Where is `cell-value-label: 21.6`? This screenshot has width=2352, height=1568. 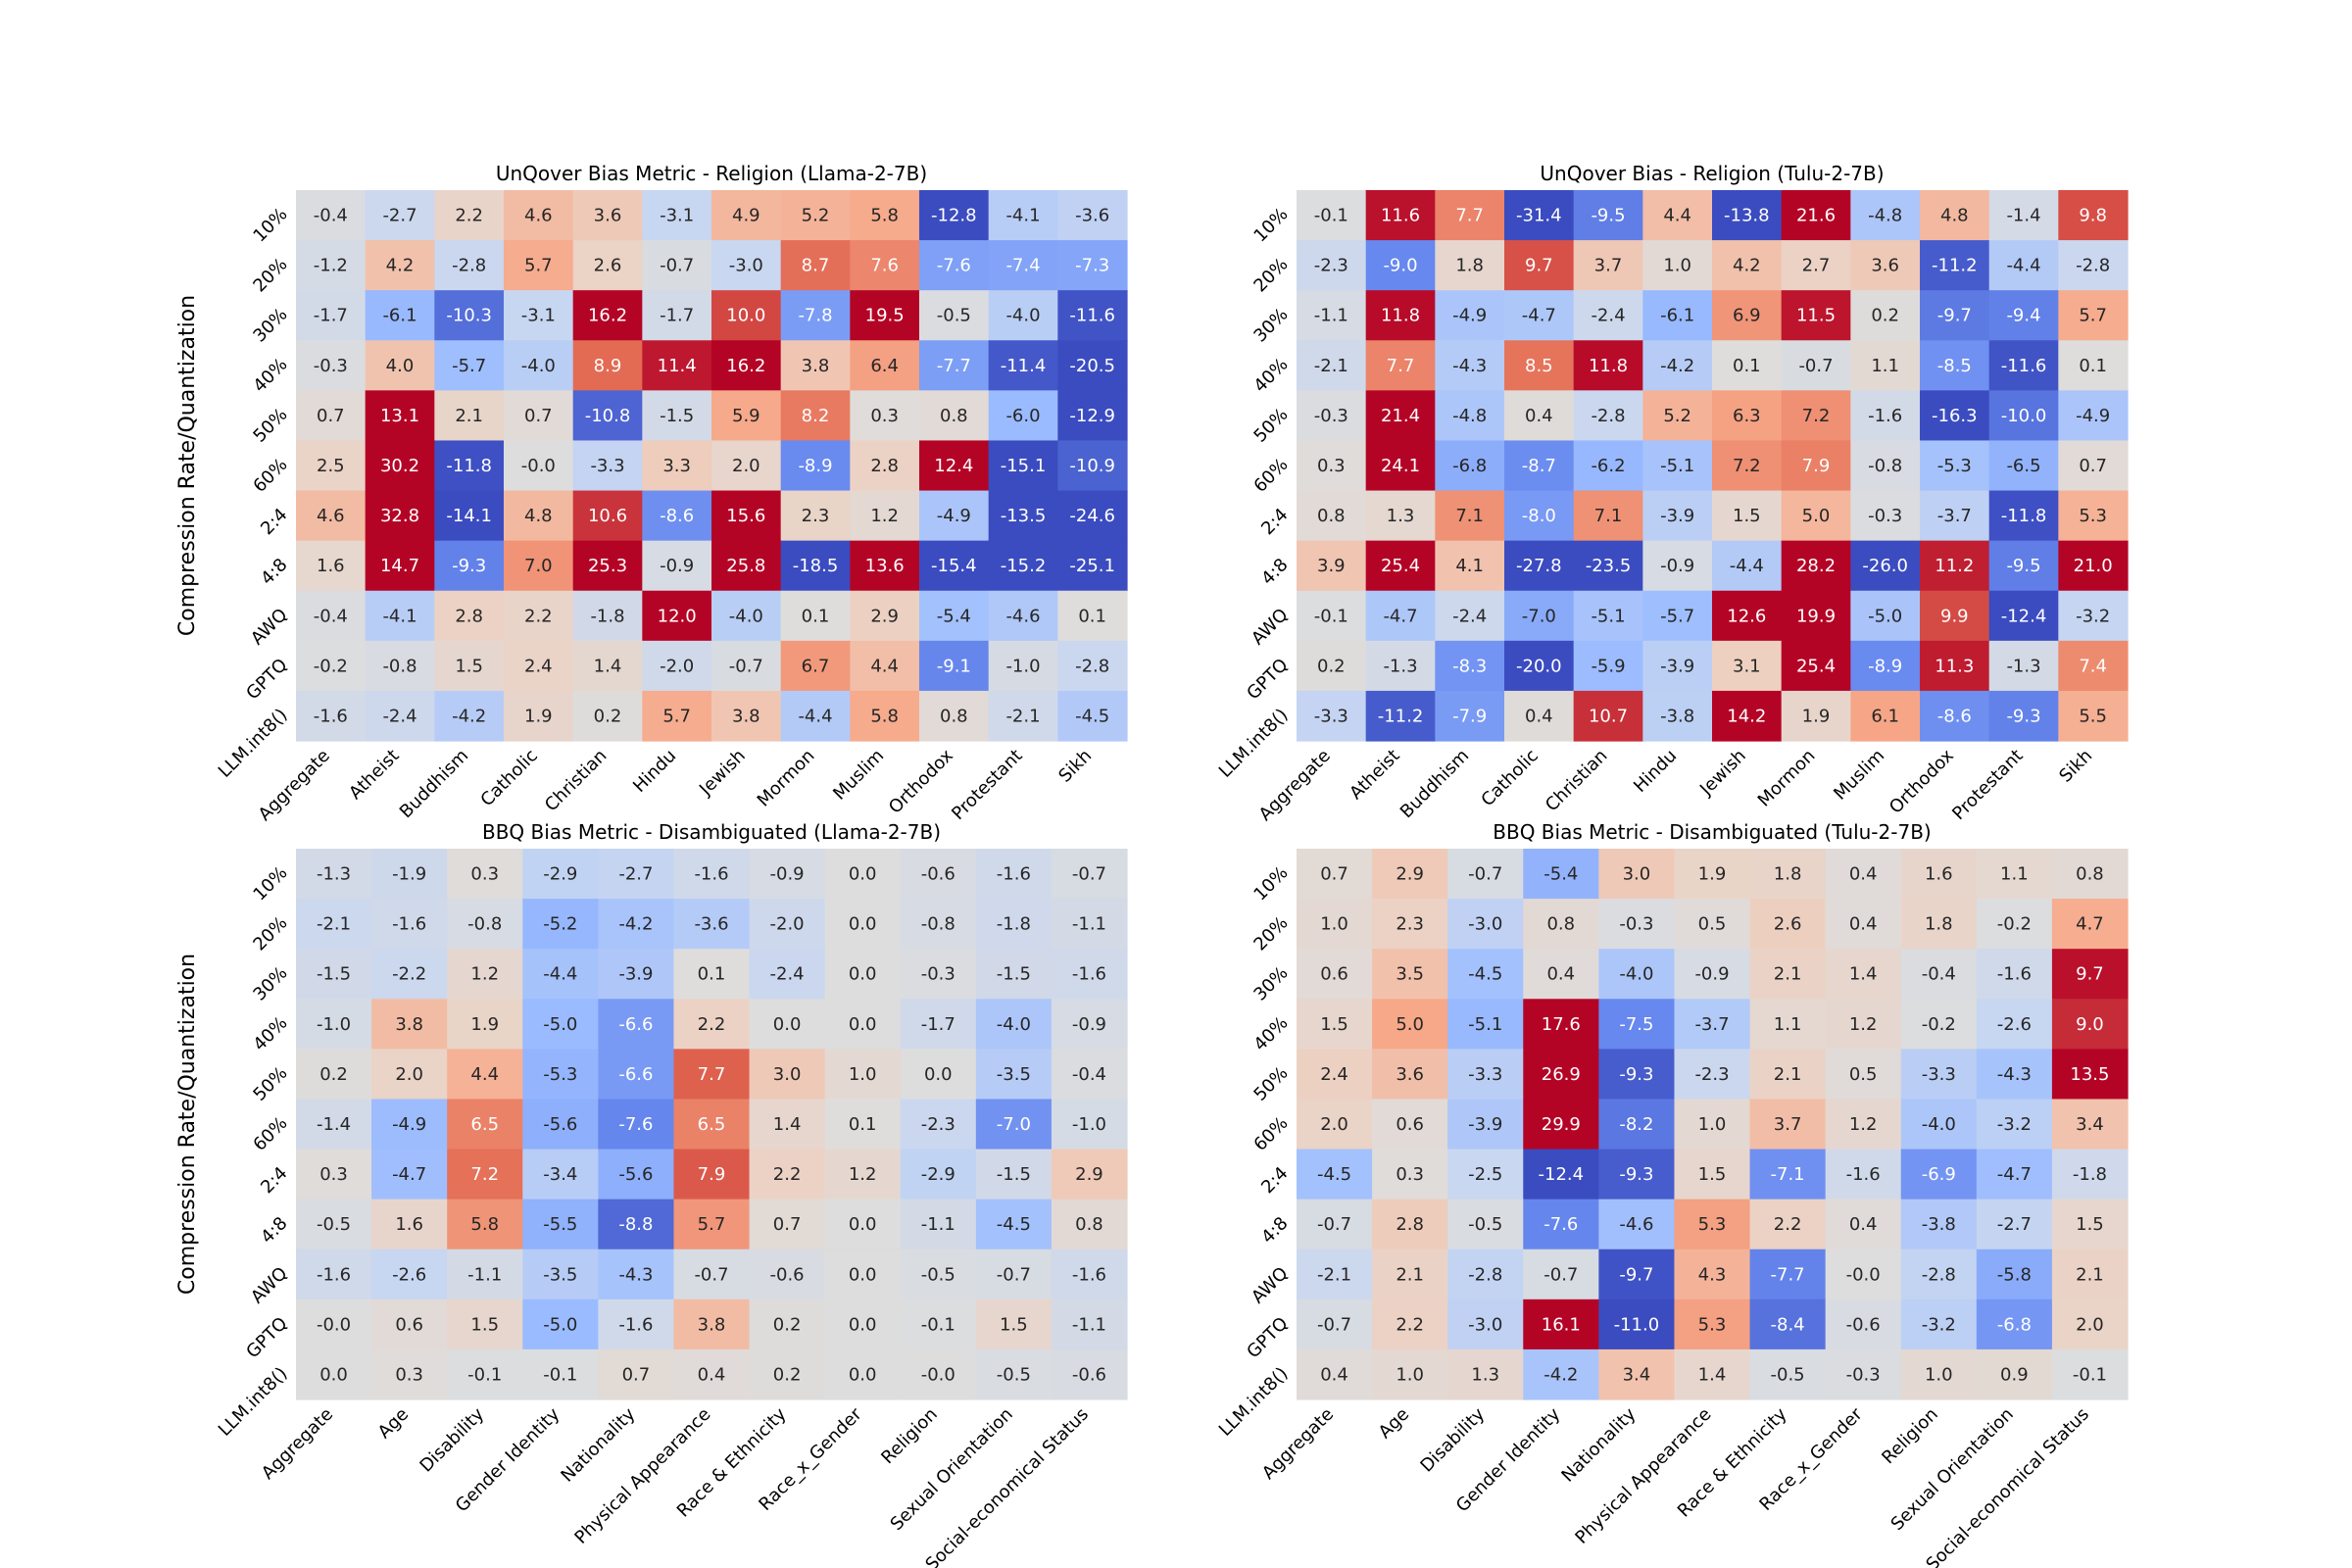 cell-value-label: 21.6 is located at coordinates (1816, 216).